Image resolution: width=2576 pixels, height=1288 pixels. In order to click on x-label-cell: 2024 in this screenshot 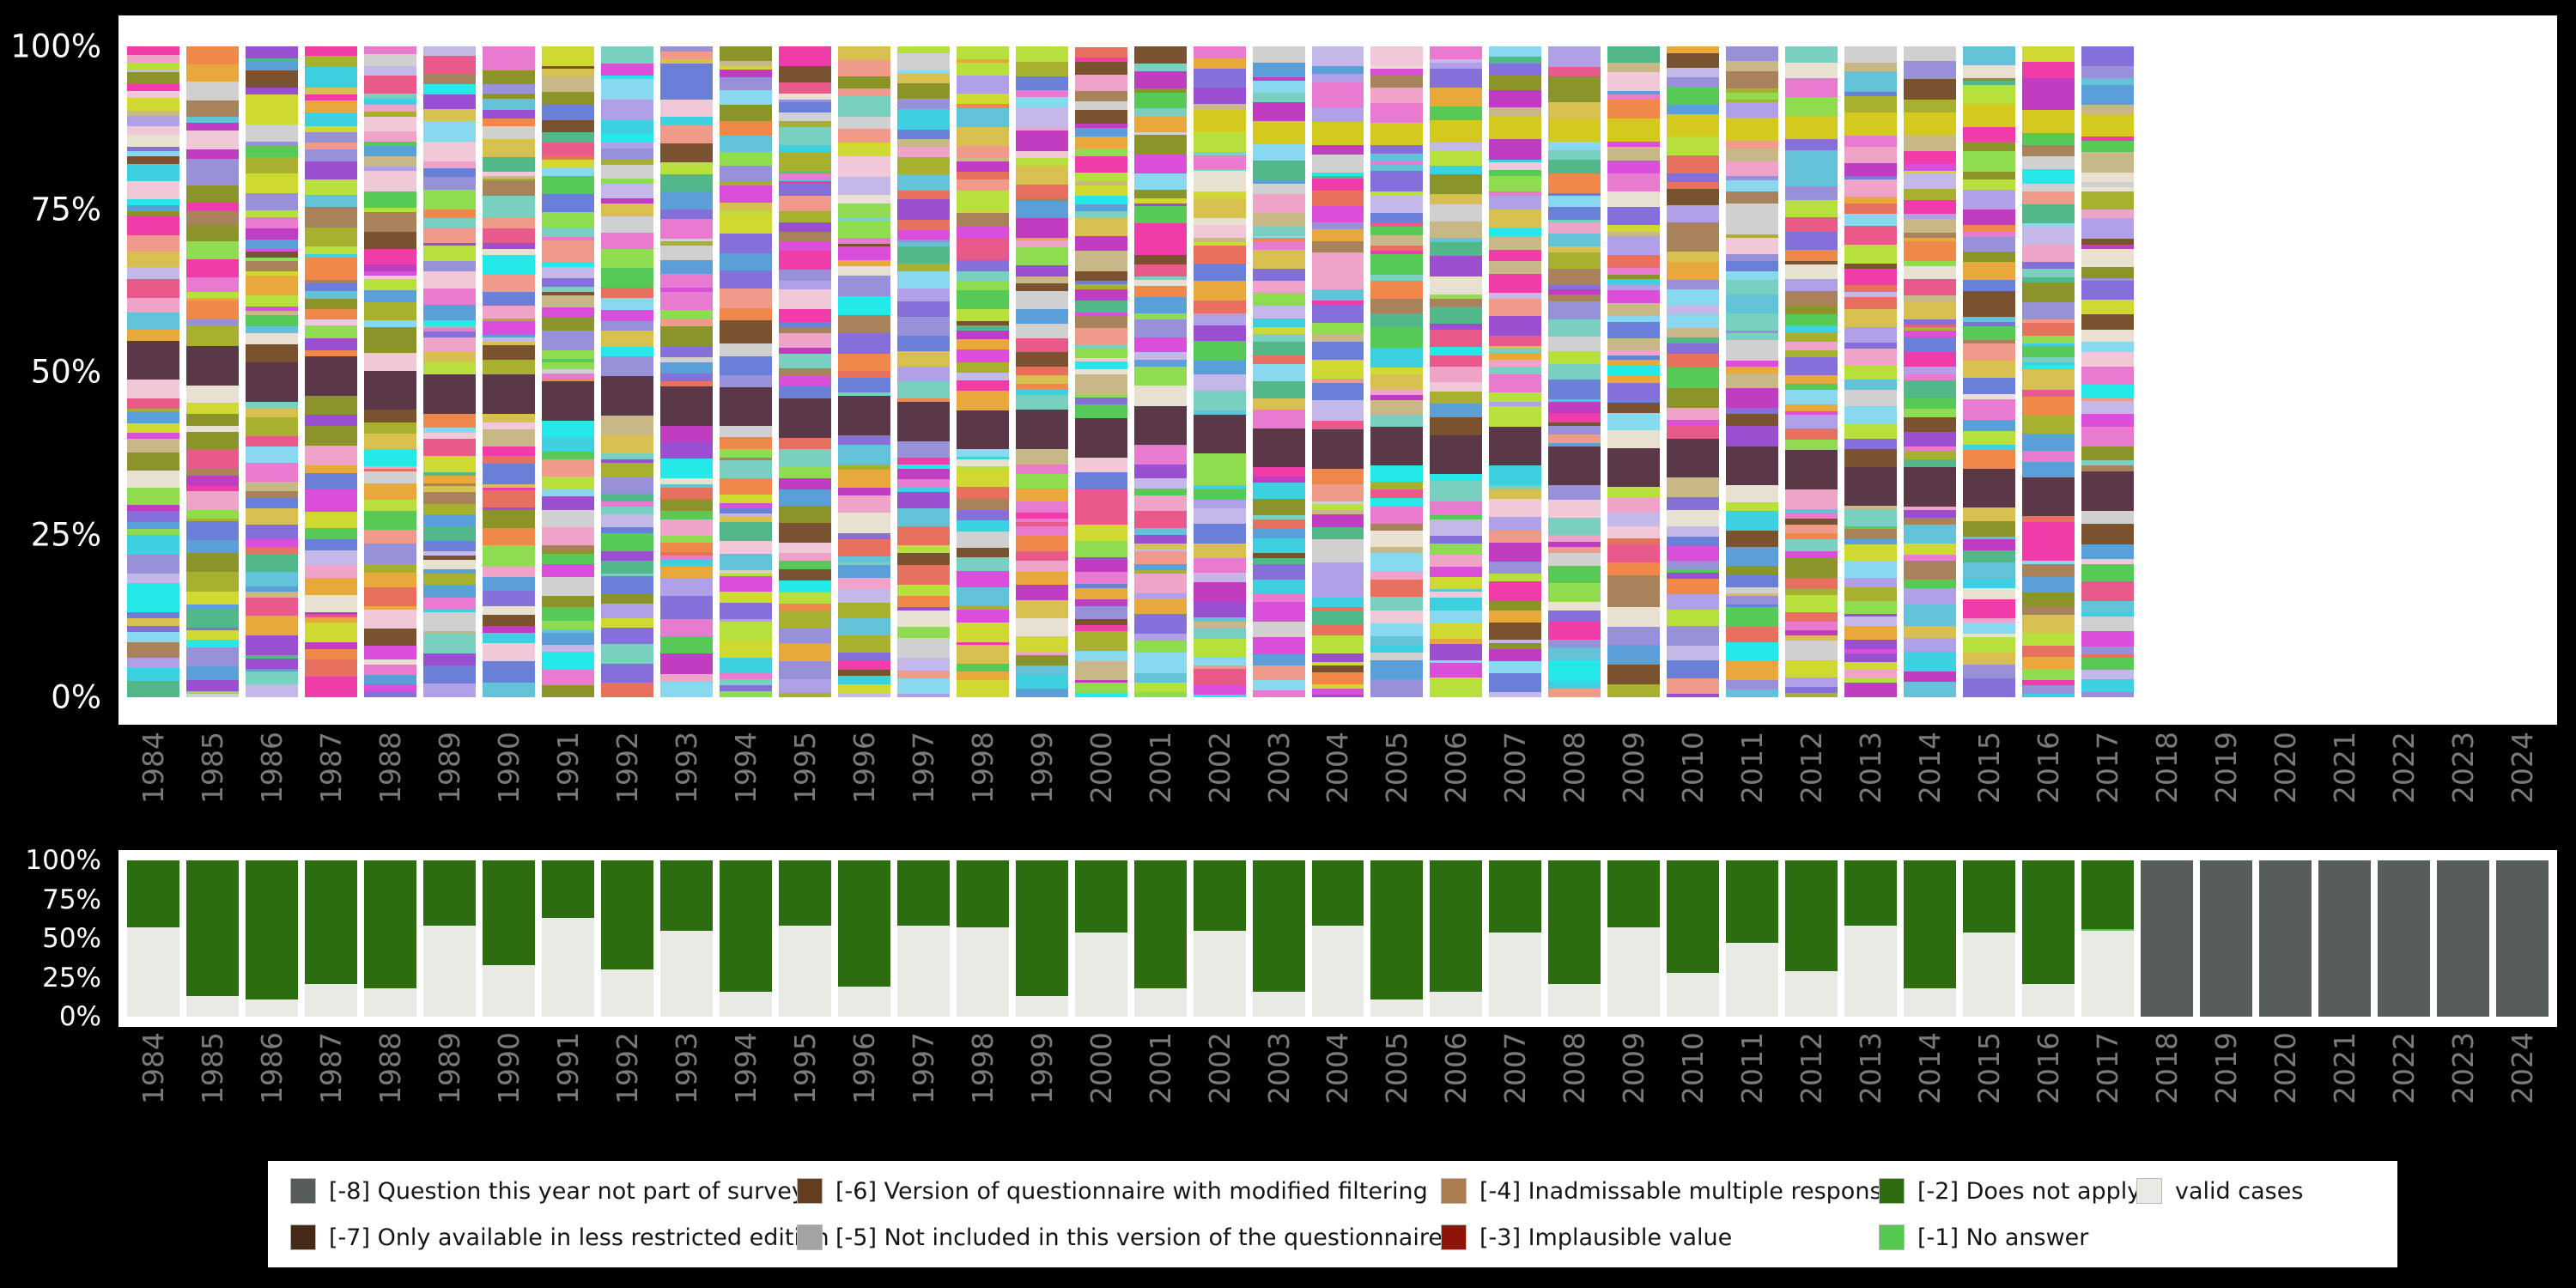, I will do `click(2522, 1094)`.